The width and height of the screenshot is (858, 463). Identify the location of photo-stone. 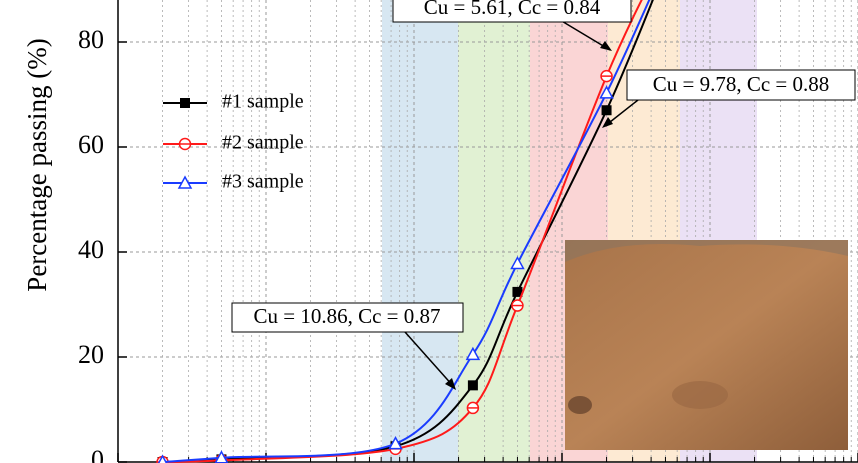
(580, 405).